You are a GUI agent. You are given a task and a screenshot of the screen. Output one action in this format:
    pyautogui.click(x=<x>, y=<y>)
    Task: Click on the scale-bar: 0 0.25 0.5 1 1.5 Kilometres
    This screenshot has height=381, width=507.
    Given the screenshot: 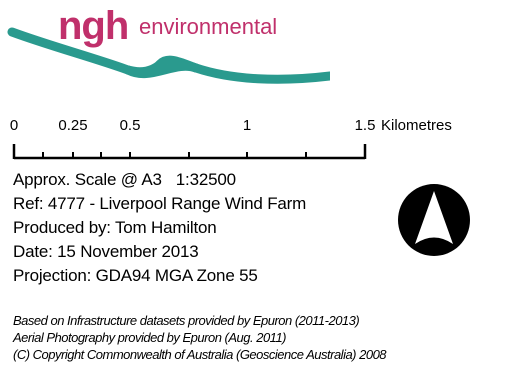 What is the action you would take?
    pyautogui.click(x=253, y=137)
    